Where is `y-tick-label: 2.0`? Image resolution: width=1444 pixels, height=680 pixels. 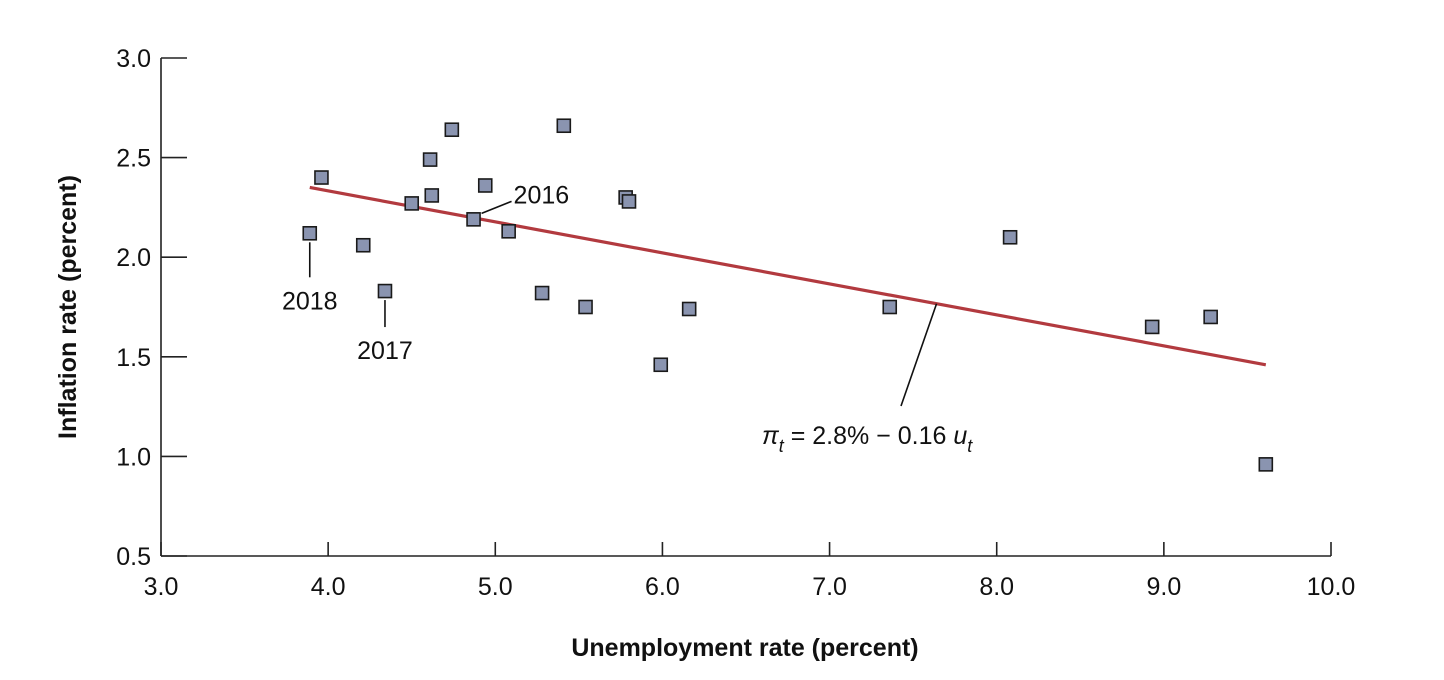
y-tick-label: 2.0 is located at coordinates (133, 258).